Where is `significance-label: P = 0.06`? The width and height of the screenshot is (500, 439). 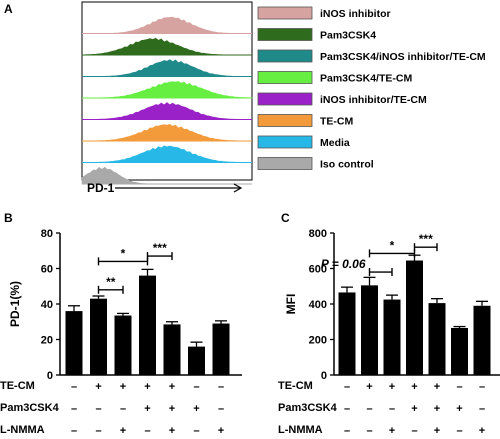 significance-label: P = 0.06 is located at coordinates (343, 264).